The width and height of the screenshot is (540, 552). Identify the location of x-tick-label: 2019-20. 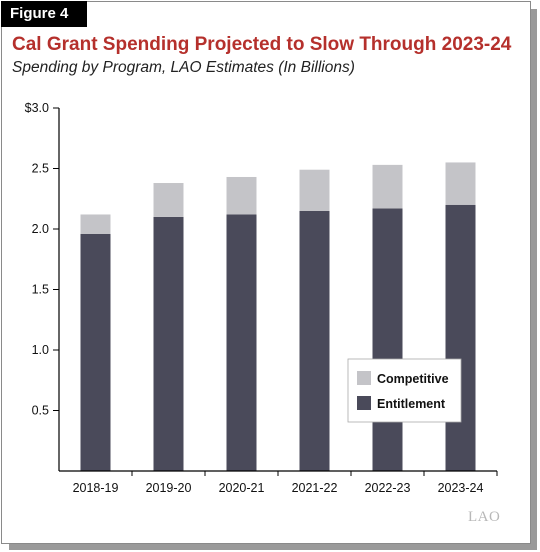
(169, 488).